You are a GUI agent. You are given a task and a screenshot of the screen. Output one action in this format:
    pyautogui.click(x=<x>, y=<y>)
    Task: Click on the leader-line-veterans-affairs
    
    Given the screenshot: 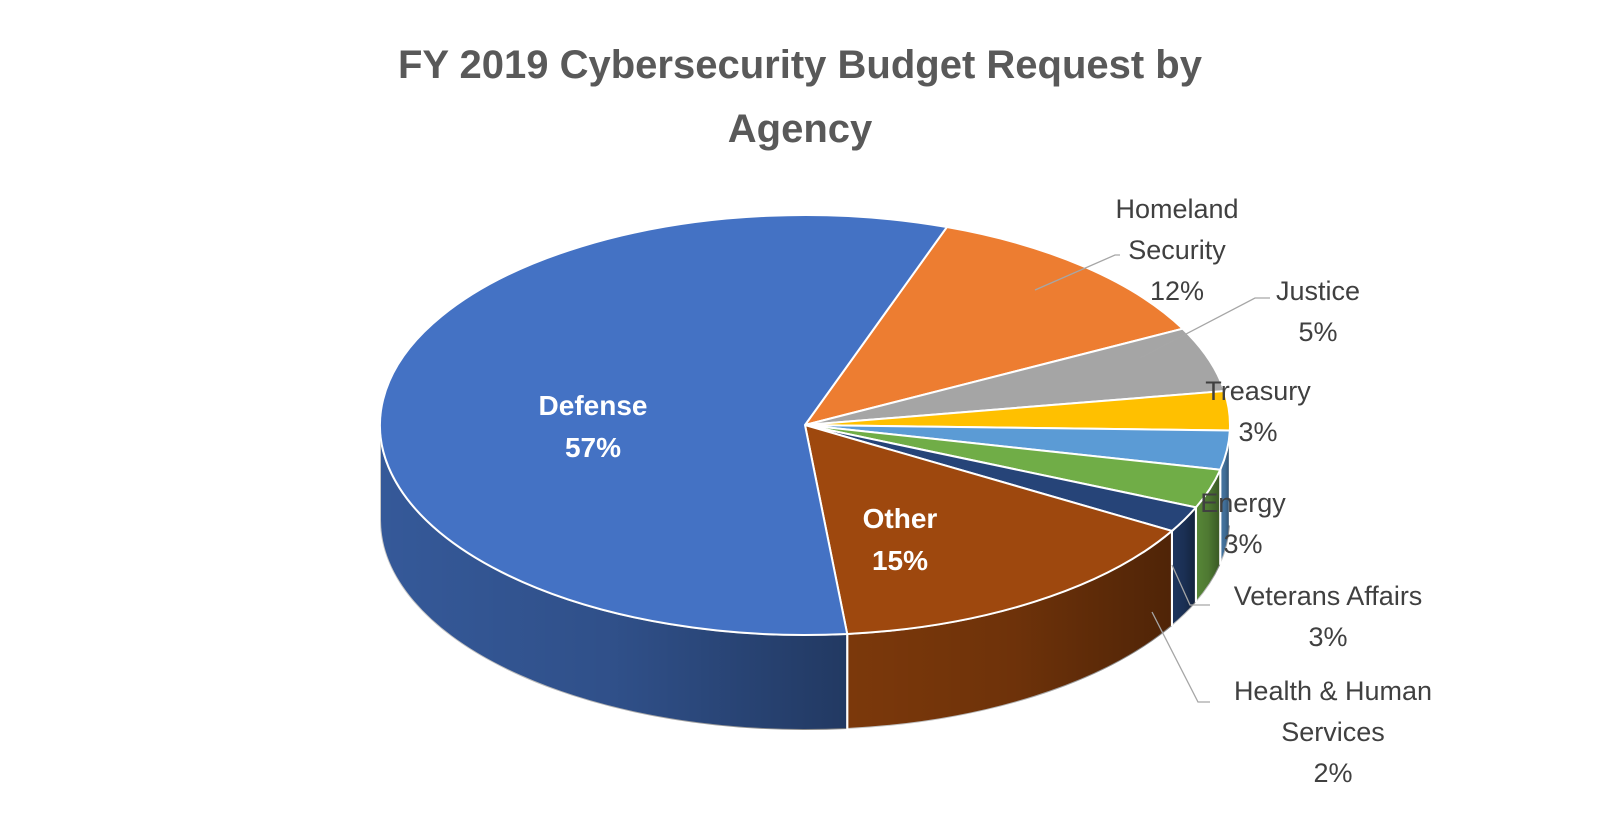 What is the action you would take?
    pyautogui.click(x=1190, y=585)
    